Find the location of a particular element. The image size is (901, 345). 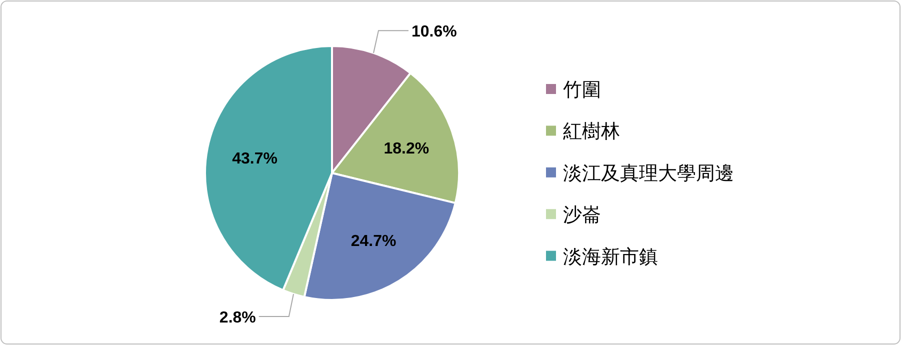

legend-label: 紅樹林 is located at coordinates (591, 132).